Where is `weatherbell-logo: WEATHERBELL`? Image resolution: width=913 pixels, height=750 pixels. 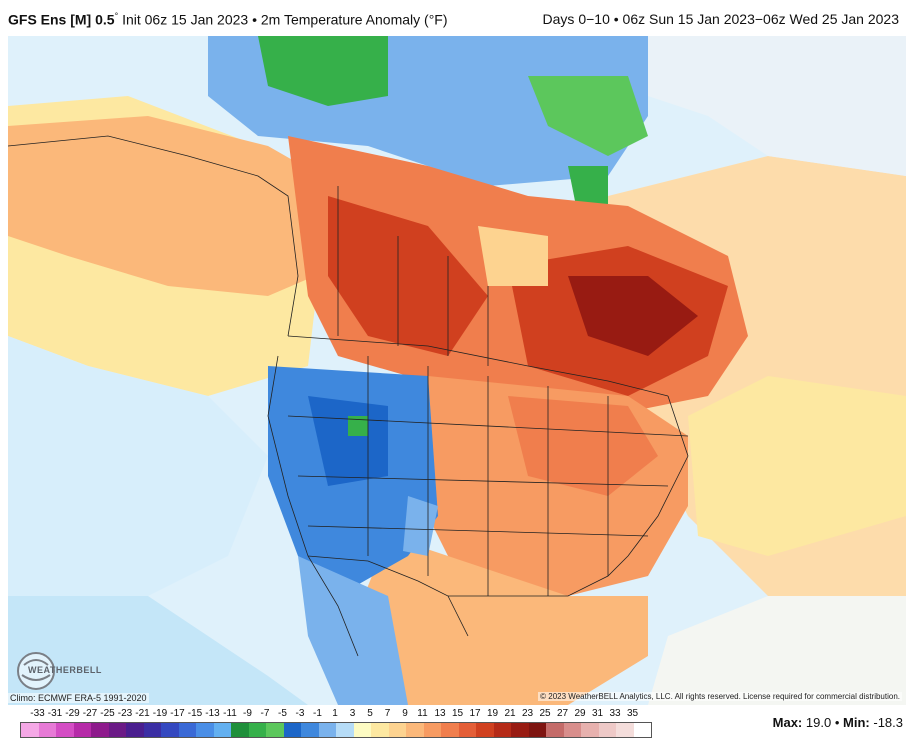
weatherbell-logo: WEATHERBELL is located at coordinates (57, 673).